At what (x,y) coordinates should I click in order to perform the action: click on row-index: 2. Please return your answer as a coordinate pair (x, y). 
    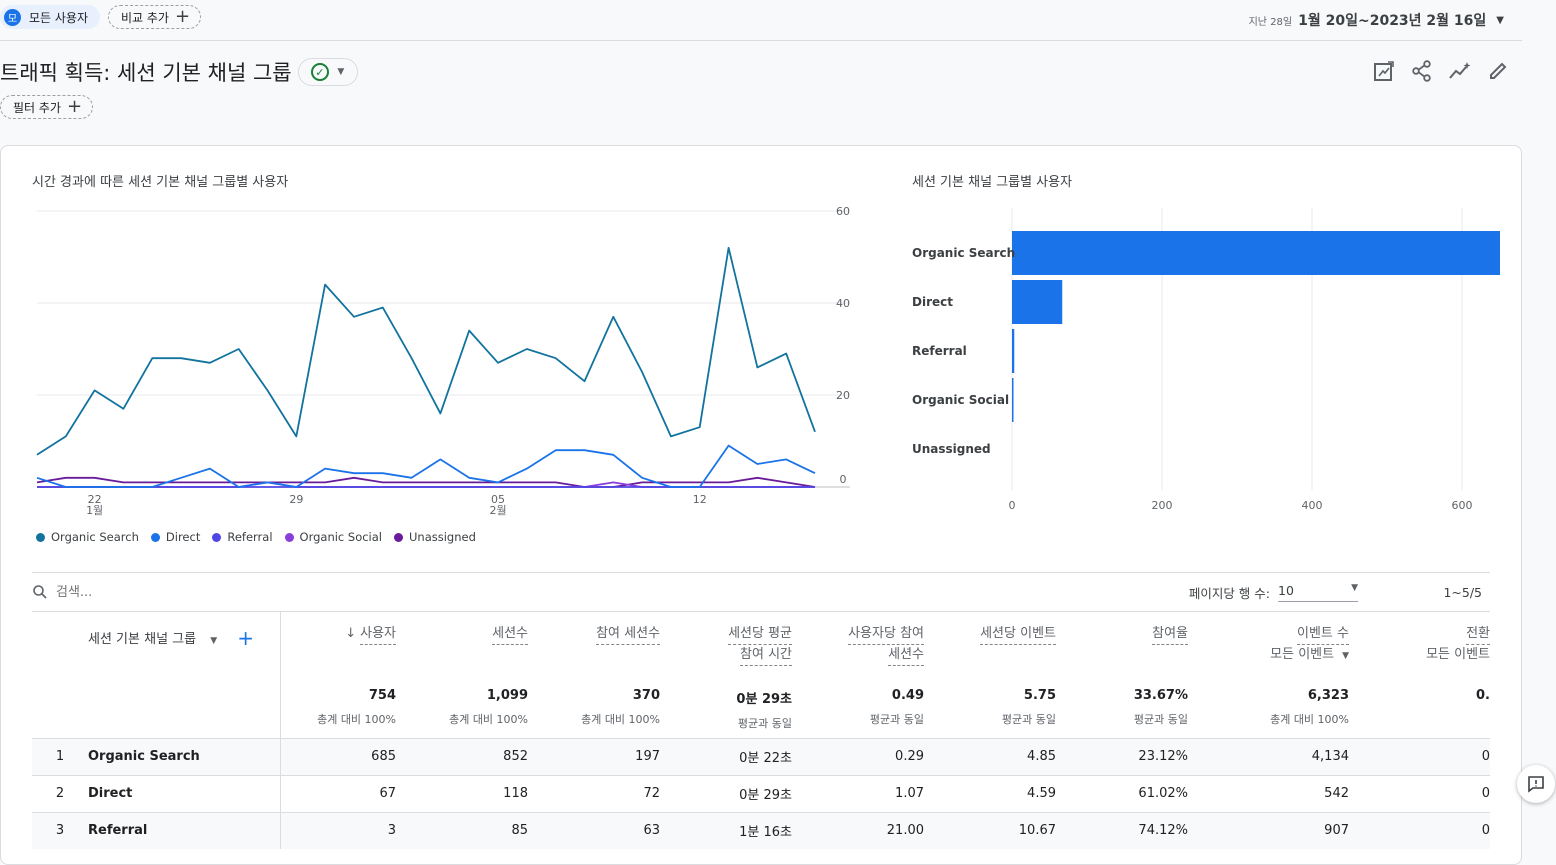
    Looking at the image, I should click on (60, 793).